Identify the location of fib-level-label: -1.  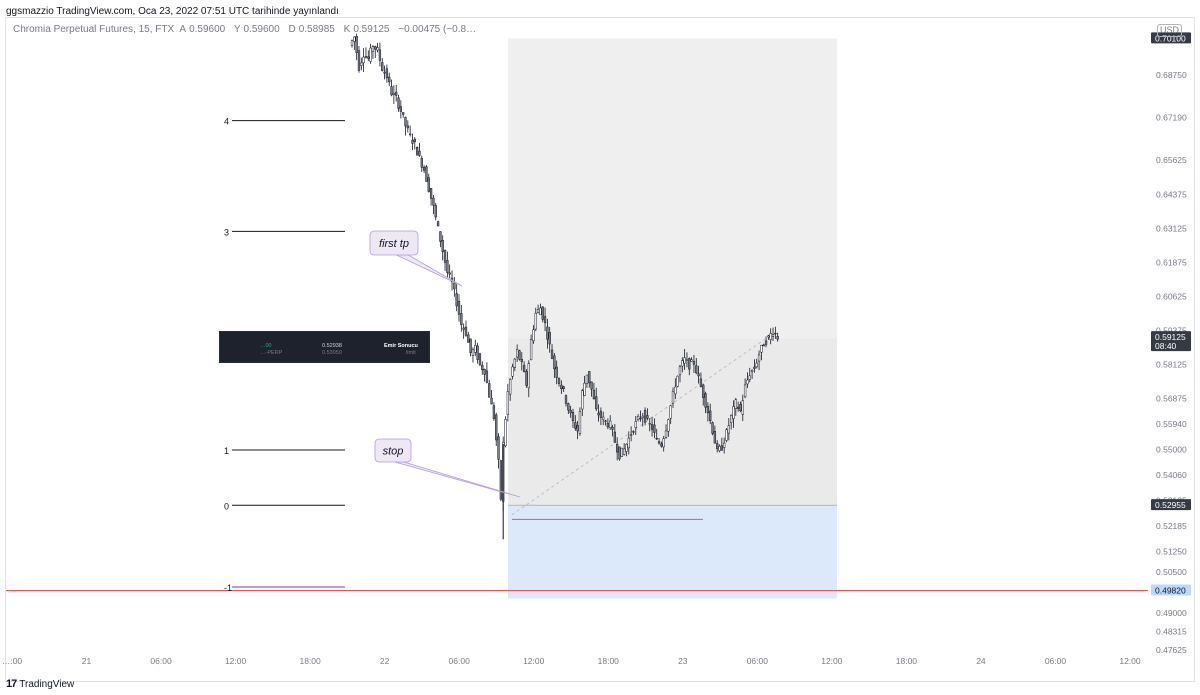
(228, 588).